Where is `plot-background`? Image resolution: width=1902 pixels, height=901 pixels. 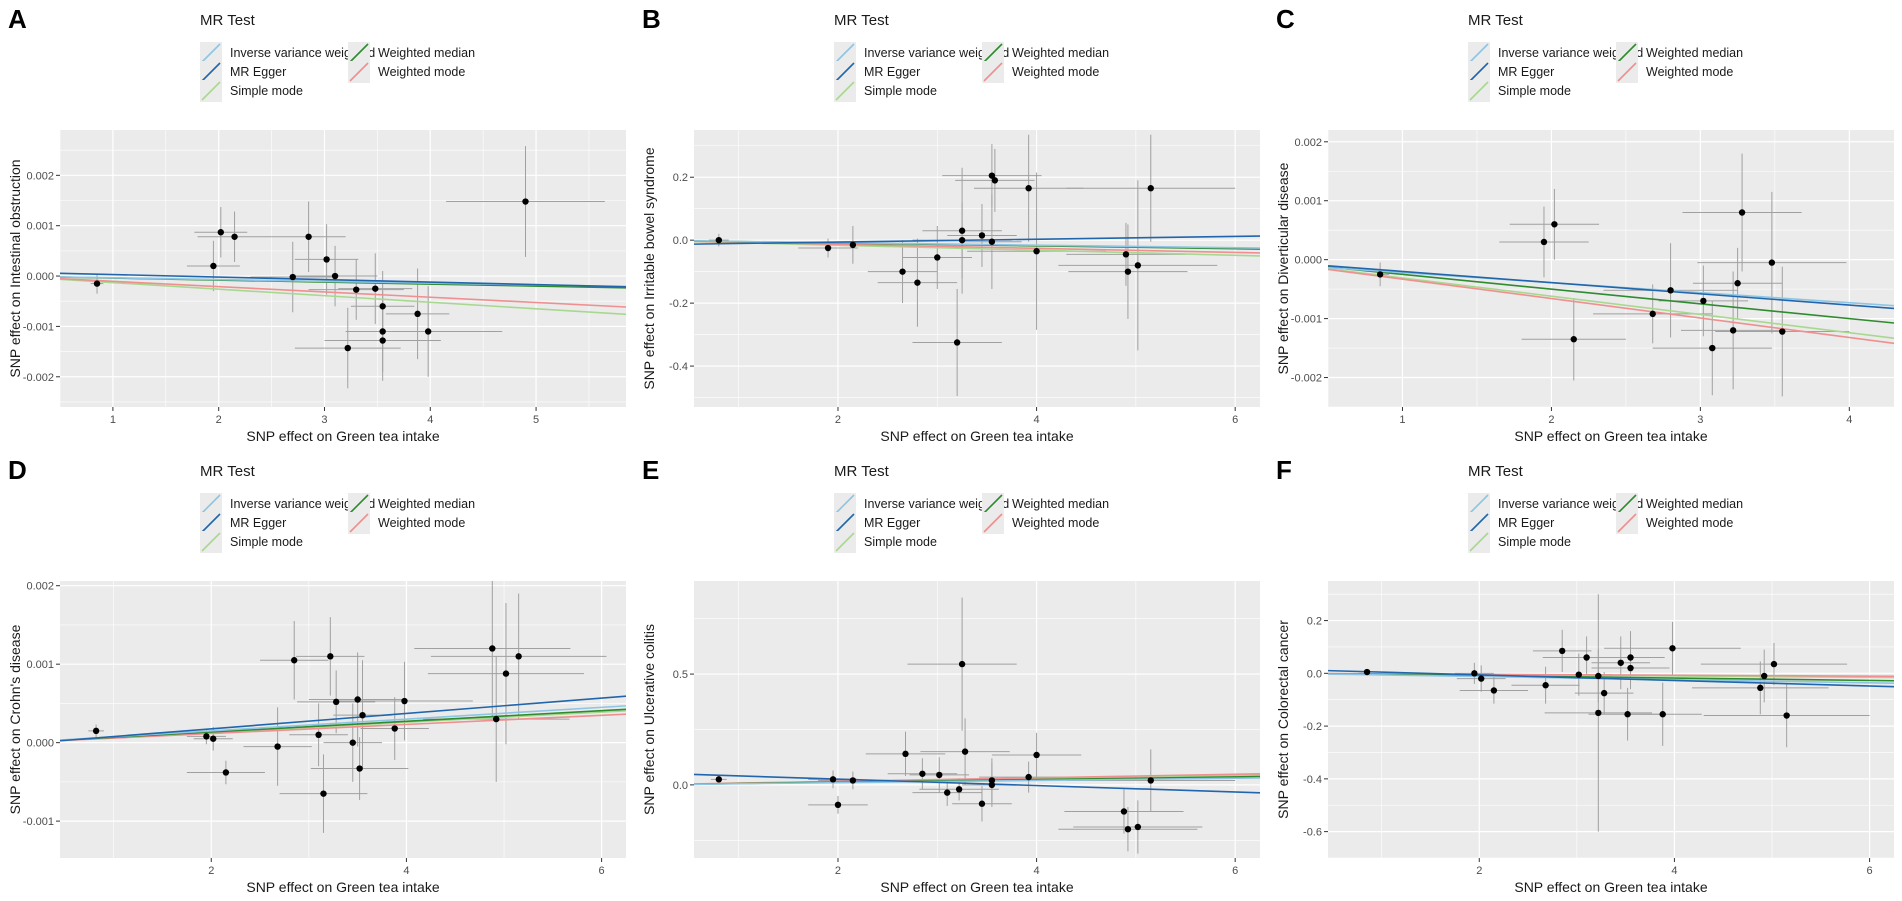
plot-background is located at coordinates (1611, 719).